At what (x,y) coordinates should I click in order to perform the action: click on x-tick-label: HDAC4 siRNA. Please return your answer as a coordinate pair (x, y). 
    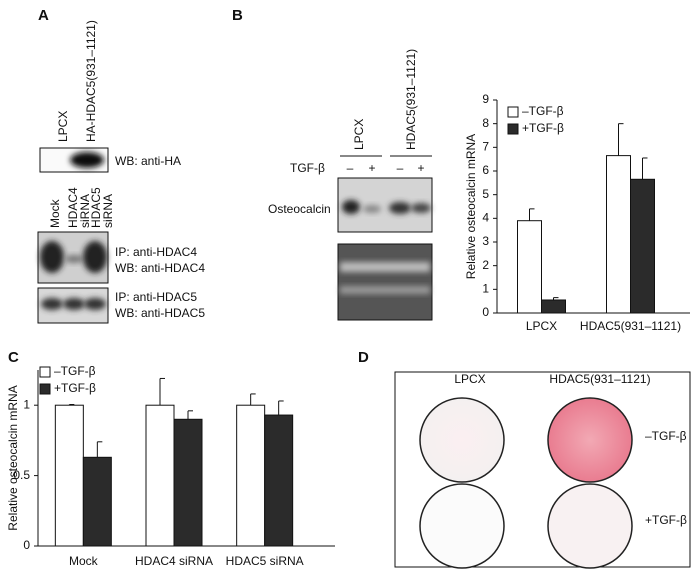
    Looking at the image, I should click on (174, 561).